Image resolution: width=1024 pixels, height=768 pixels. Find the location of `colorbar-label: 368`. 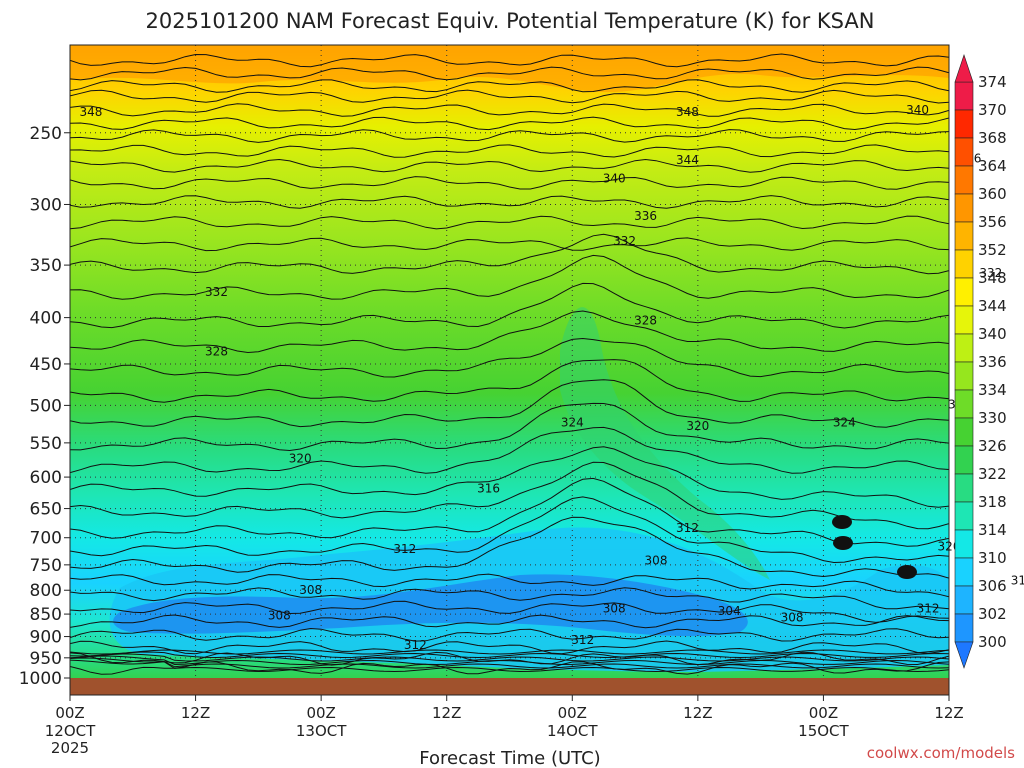

colorbar-label: 368 is located at coordinates (992, 138).